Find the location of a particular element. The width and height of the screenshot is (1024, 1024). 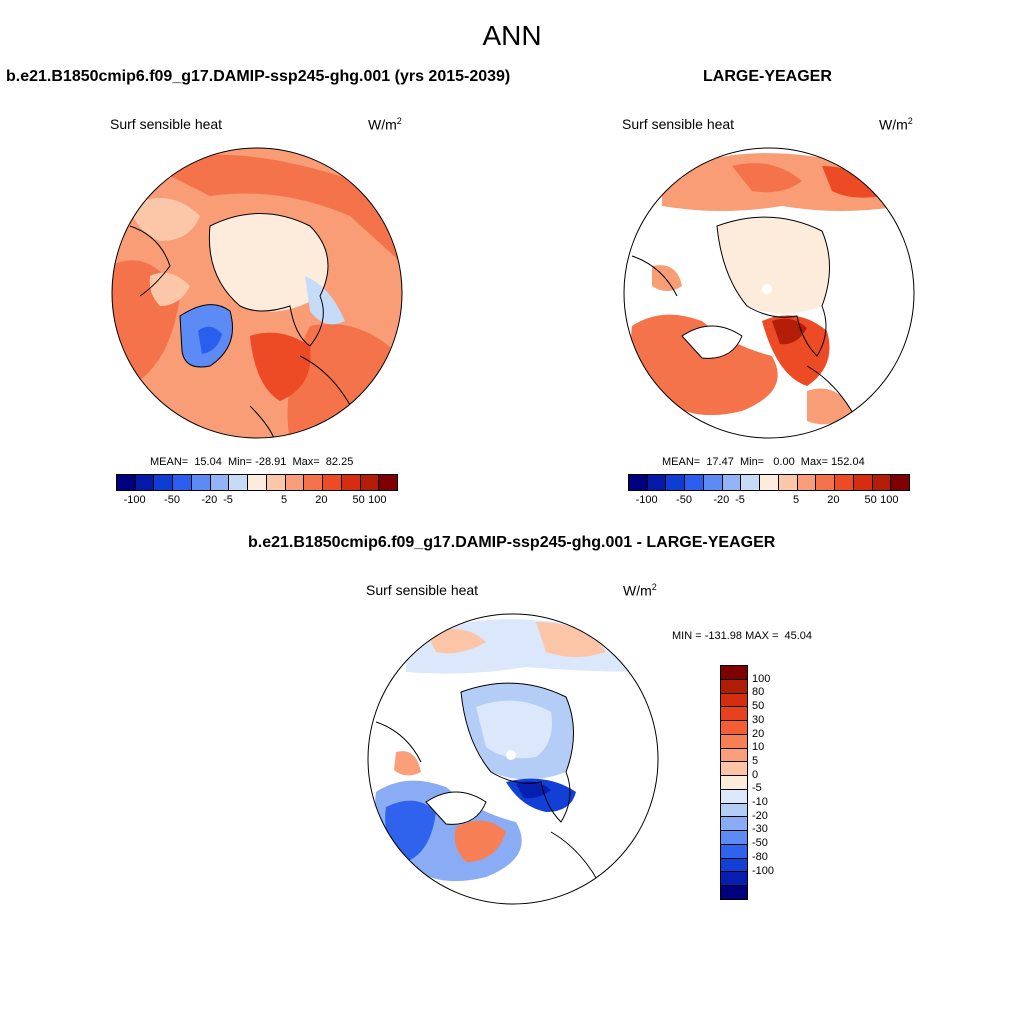

left-map-border is located at coordinates (257, 293).